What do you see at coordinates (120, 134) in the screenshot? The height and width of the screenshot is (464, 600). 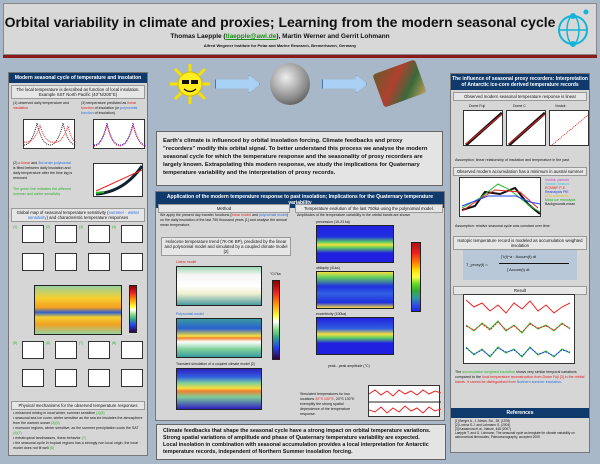 I see `step3-plot` at bounding box center [120, 134].